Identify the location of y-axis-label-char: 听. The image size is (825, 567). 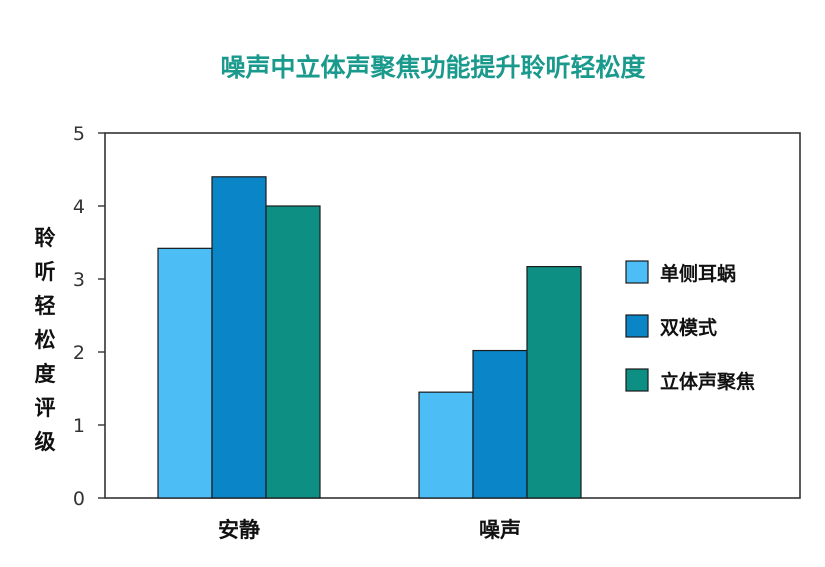
(45, 272).